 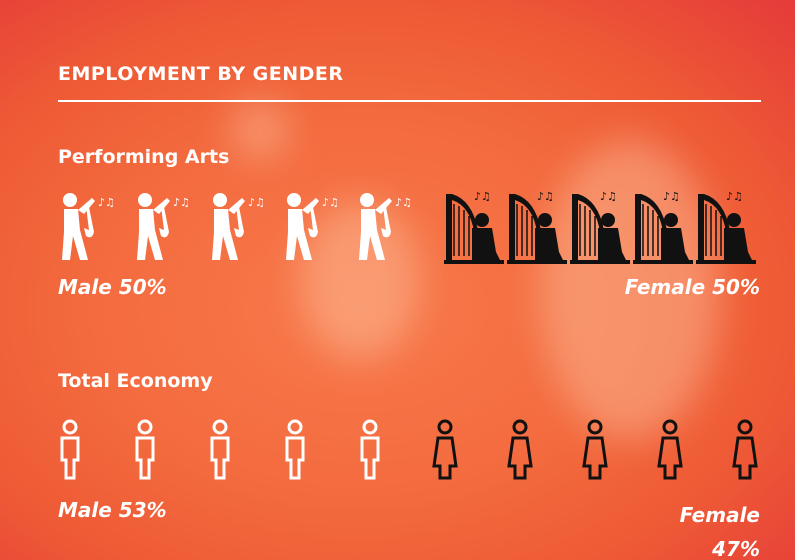 What do you see at coordinates (719, 531) in the screenshot?
I see `female-label: Female 47%` at bounding box center [719, 531].